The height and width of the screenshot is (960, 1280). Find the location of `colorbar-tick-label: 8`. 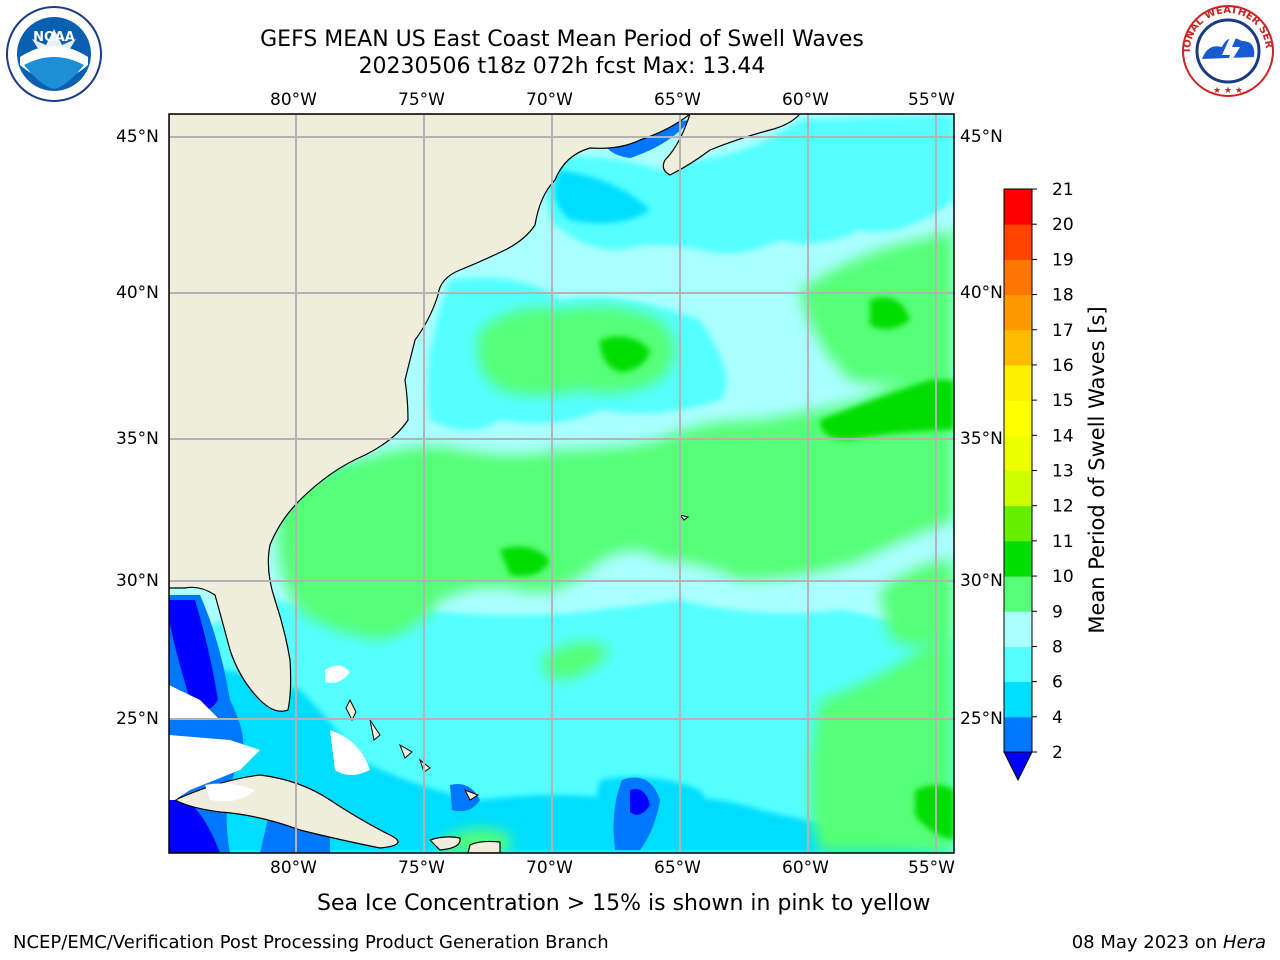

colorbar-tick-label: 8 is located at coordinates (1057, 647).